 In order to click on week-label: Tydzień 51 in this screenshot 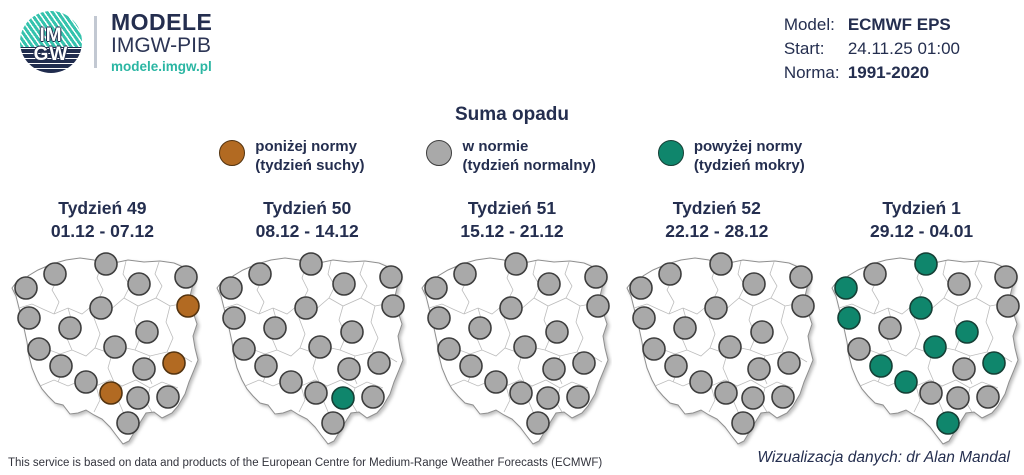, I will do `click(512, 208)`.